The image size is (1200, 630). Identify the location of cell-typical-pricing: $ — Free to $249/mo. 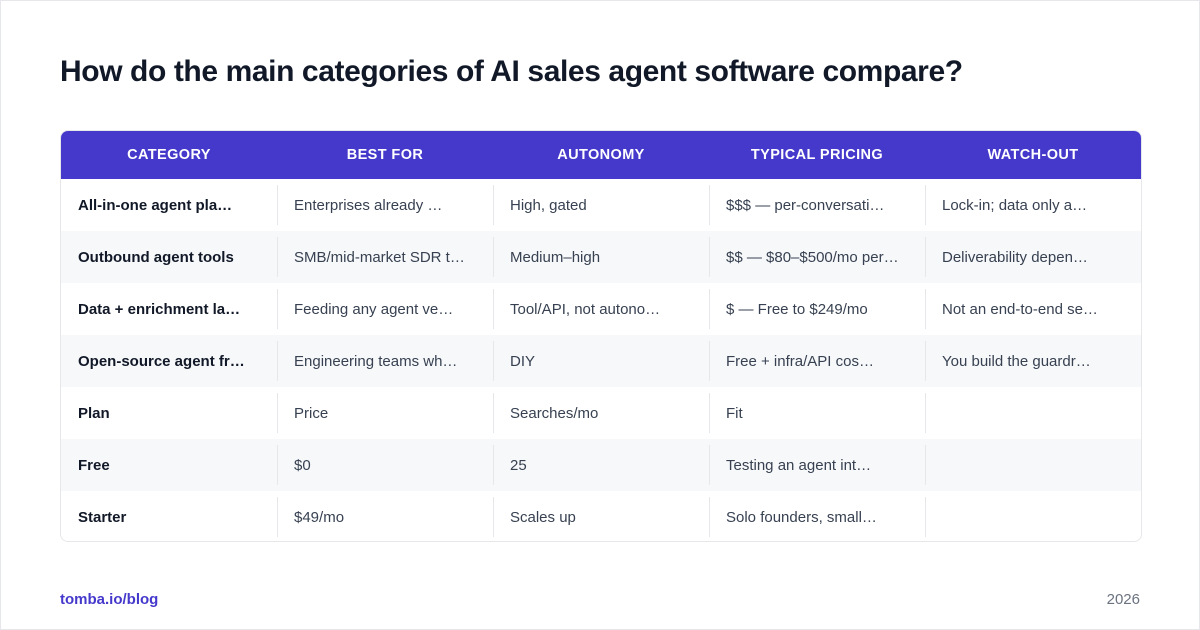
(817, 309).